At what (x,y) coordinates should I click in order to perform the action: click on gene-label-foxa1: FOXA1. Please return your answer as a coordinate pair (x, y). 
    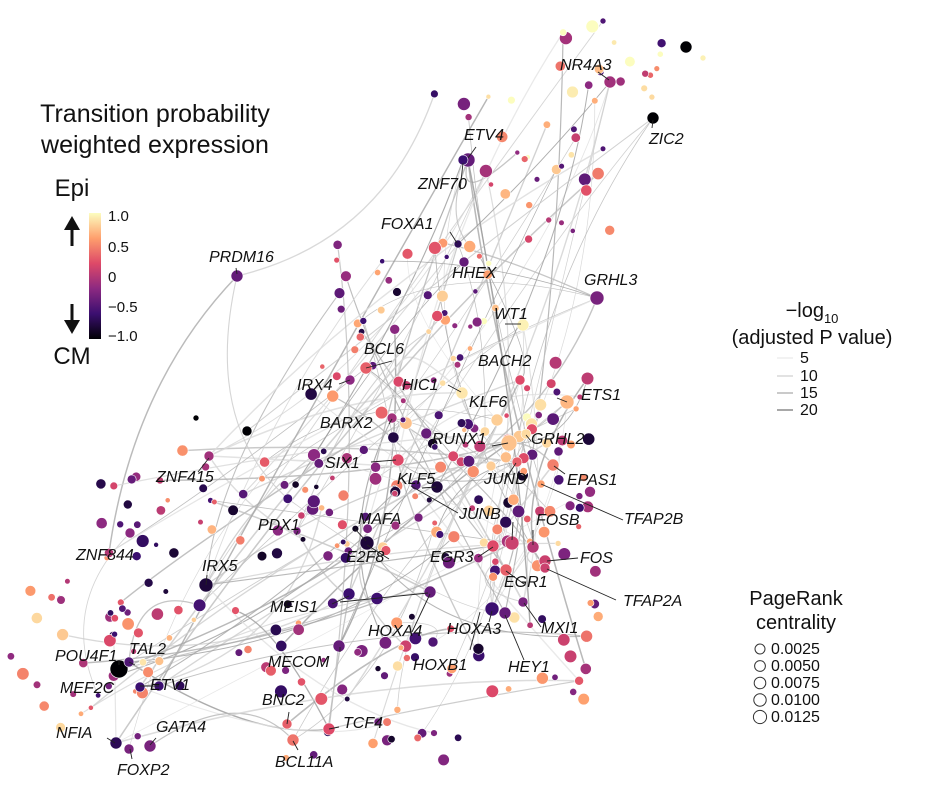
    Looking at the image, I should click on (407, 224).